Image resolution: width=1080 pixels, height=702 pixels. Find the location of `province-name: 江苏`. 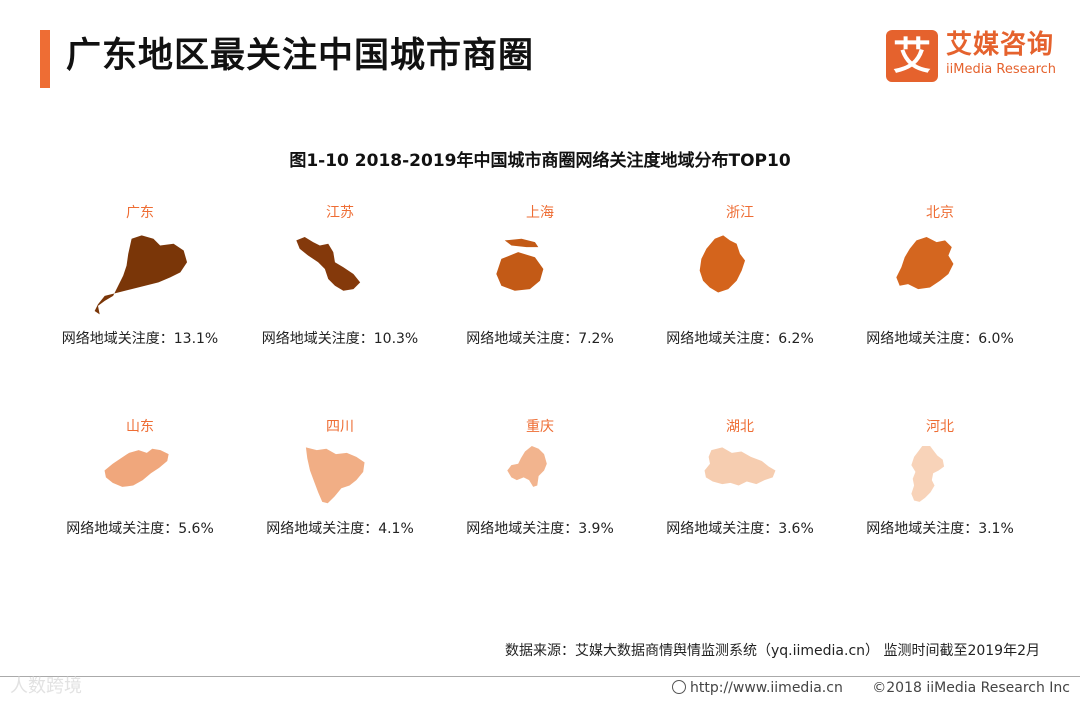

province-name: 江苏 is located at coordinates (340, 213).